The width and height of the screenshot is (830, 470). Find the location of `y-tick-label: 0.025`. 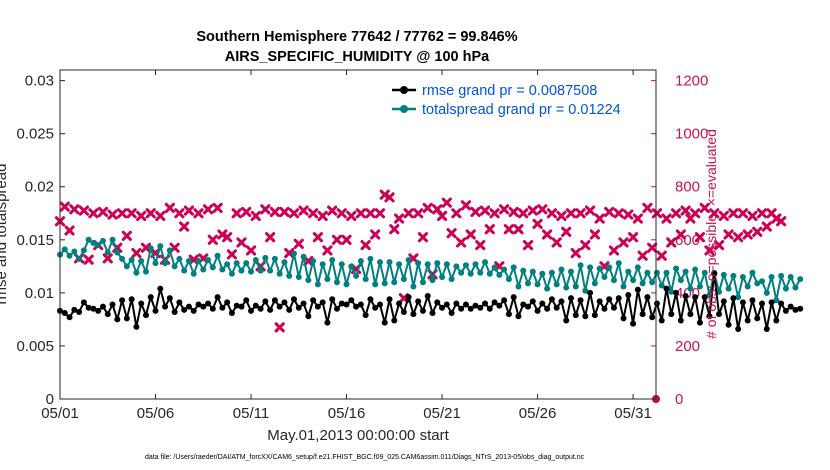

y-tick-label: 0.025 is located at coordinates (35, 134).